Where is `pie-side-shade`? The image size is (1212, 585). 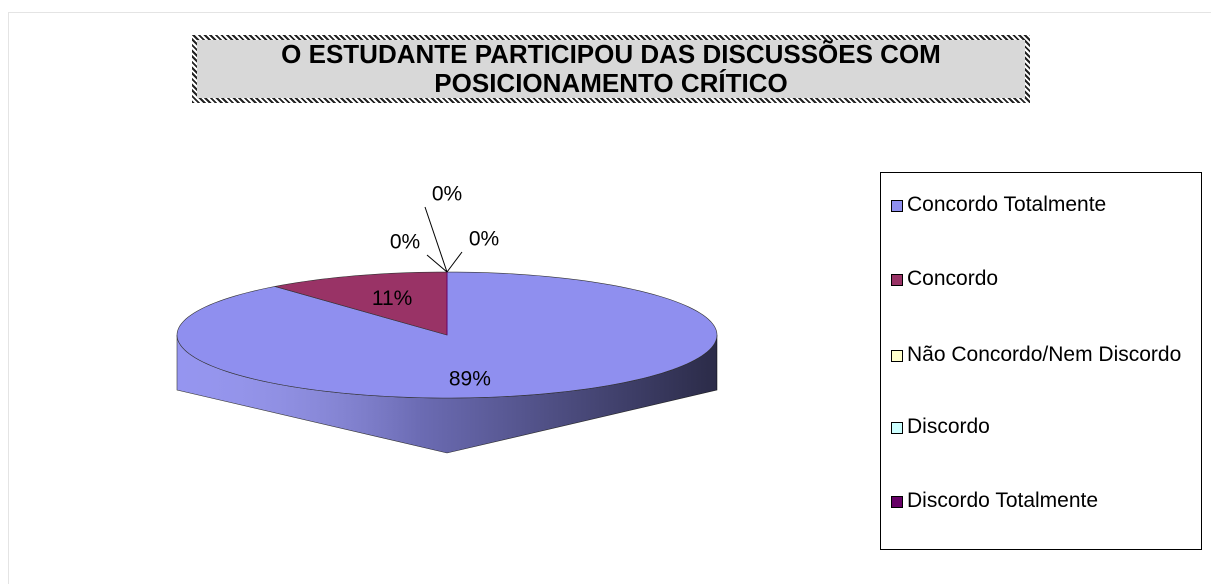
pie-side-shade is located at coordinates (447, 394).